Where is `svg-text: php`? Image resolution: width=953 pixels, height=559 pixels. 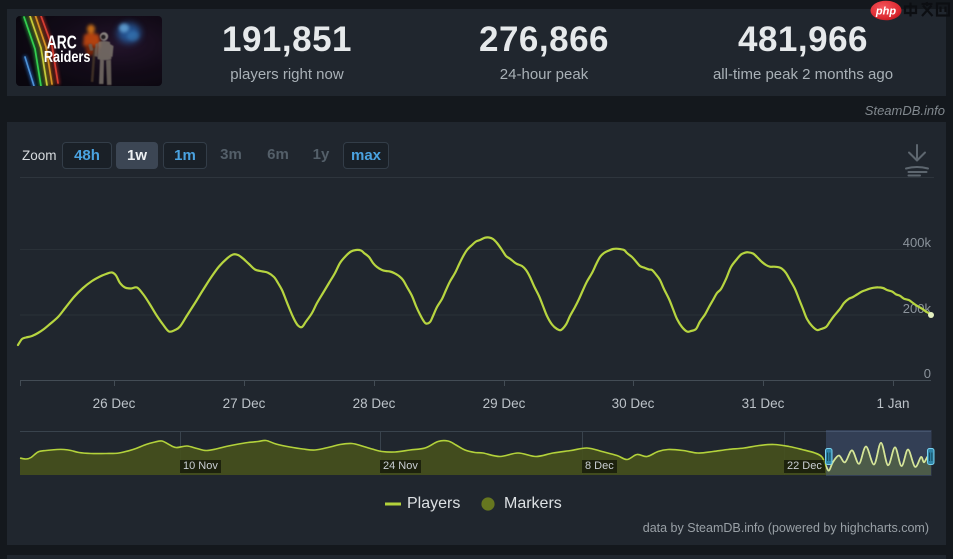 svg-text: php is located at coordinates (885, 12).